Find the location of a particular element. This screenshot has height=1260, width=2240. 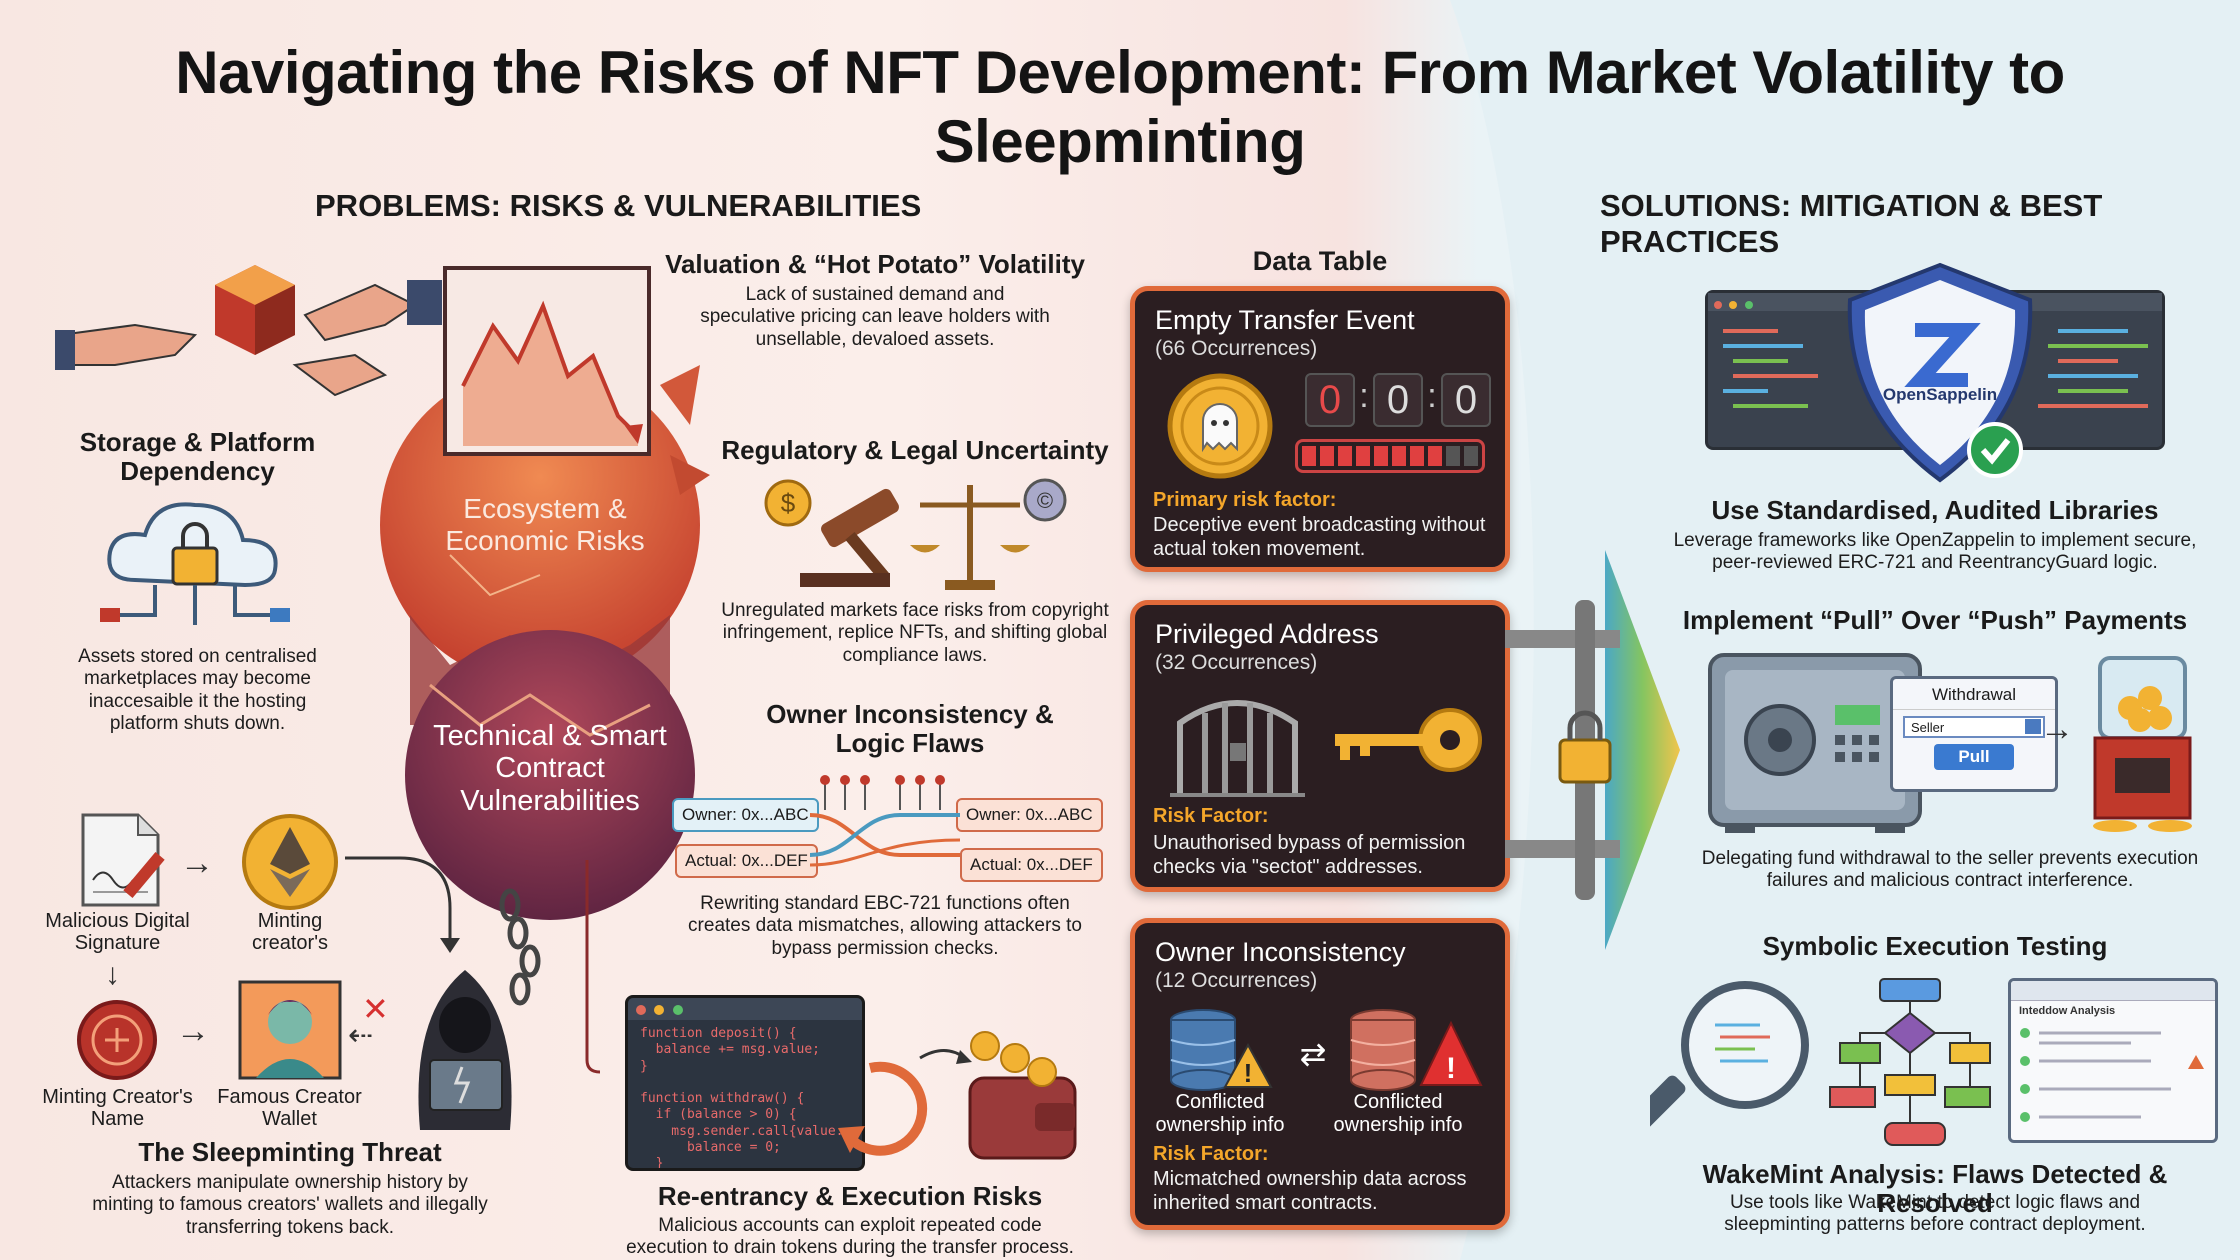

actual-tag-right: Actual: 0x...DEF is located at coordinates (1031, 865).